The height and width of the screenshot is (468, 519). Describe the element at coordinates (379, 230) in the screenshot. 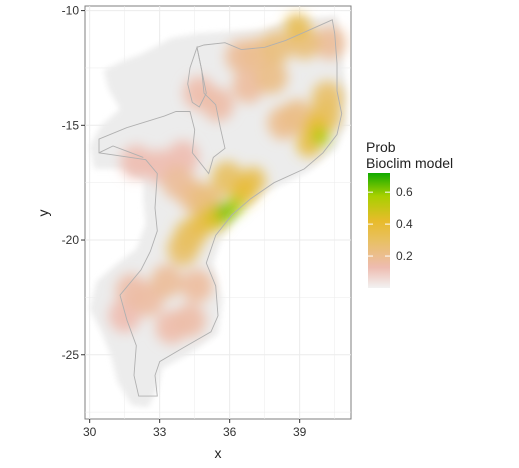

I see `legend-colorbar` at that location.